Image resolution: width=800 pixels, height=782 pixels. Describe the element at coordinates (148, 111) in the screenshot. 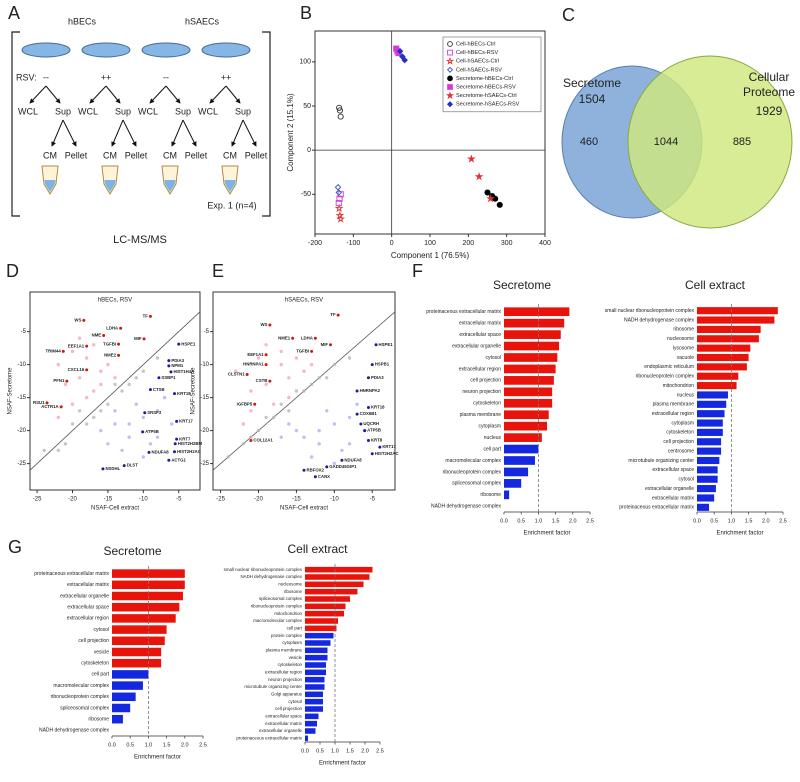

I see `wcl-label: WCL` at that location.